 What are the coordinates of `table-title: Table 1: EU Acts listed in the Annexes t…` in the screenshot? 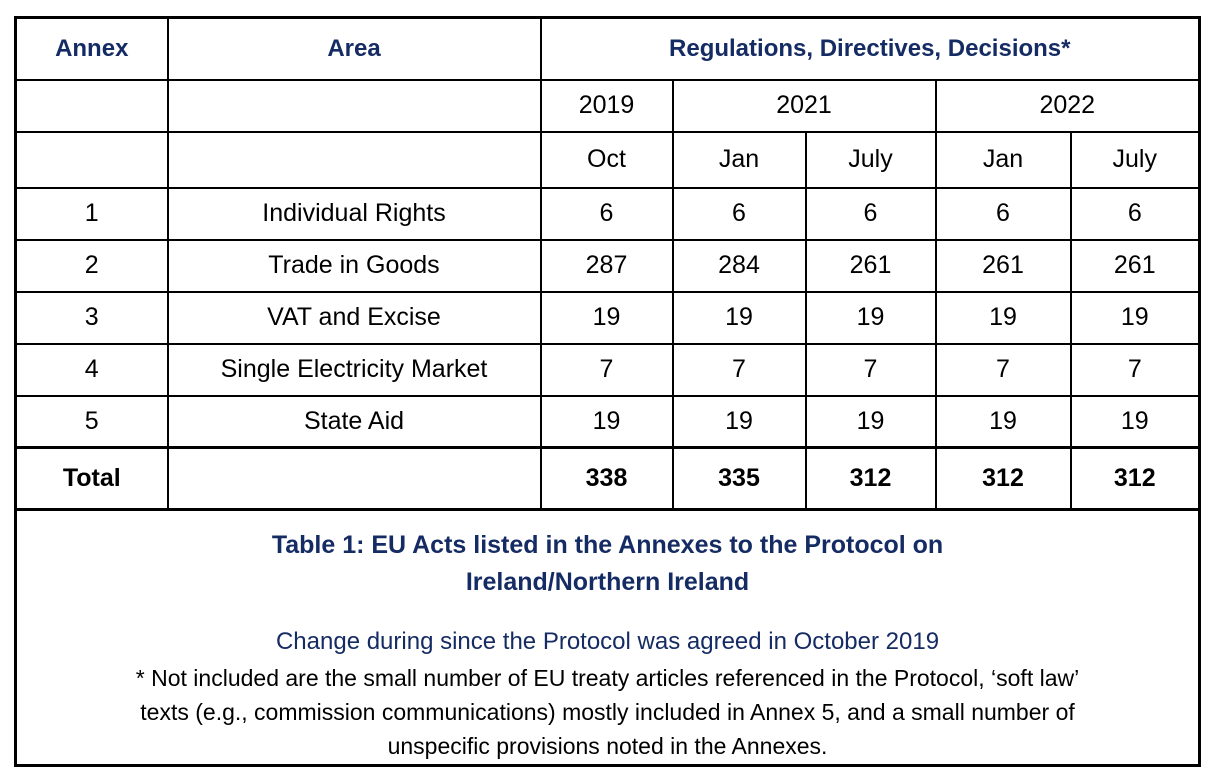 It's located at (607, 564).